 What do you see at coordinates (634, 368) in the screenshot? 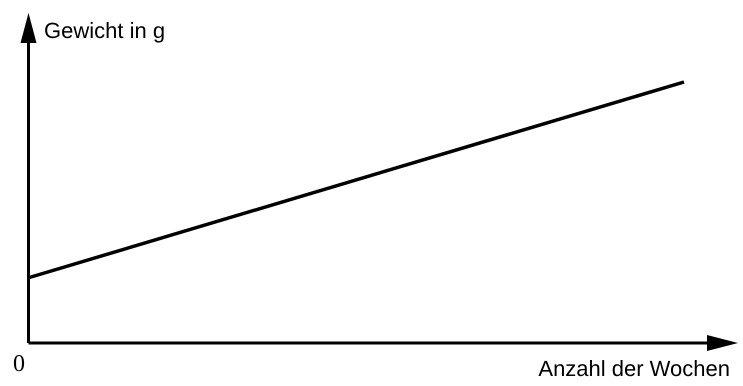
I see `x-axis-title: Anzahl der Wochen` at bounding box center [634, 368].